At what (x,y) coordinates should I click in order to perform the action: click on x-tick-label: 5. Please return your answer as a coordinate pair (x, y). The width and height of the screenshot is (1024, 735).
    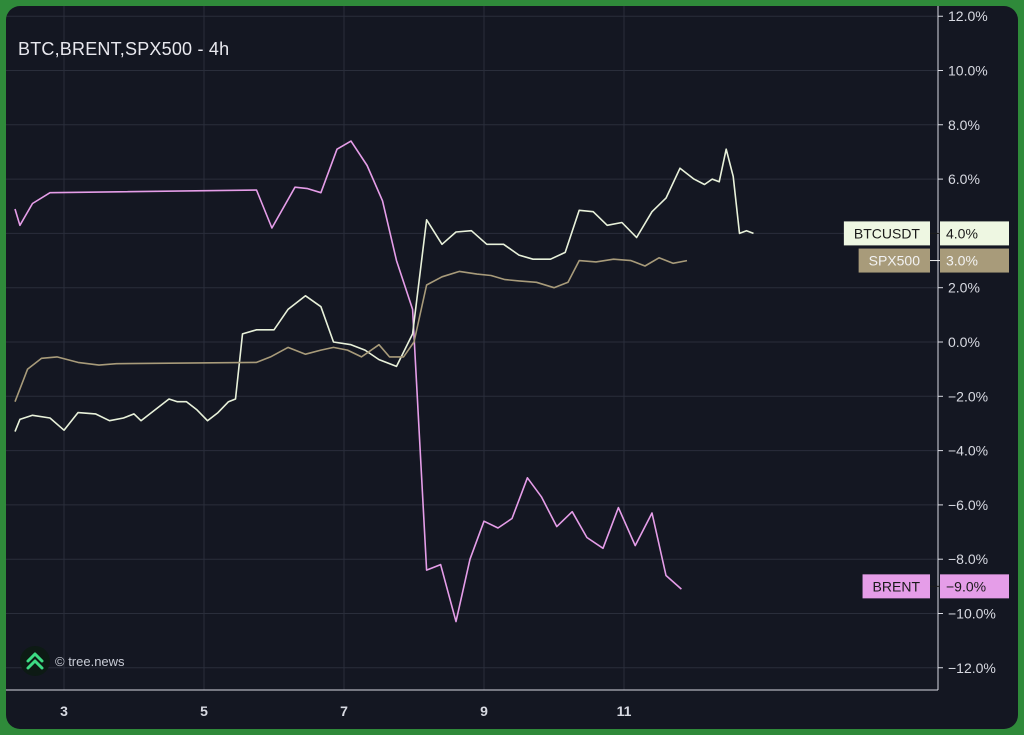
    Looking at the image, I should click on (204, 711).